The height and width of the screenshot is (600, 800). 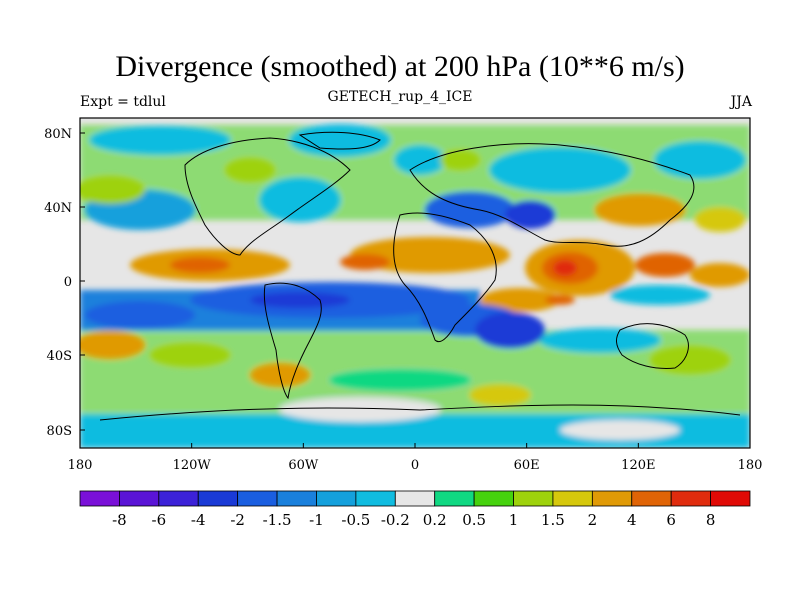 What do you see at coordinates (514, 520) in the screenshot?
I see `colorbar-label: 1` at bounding box center [514, 520].